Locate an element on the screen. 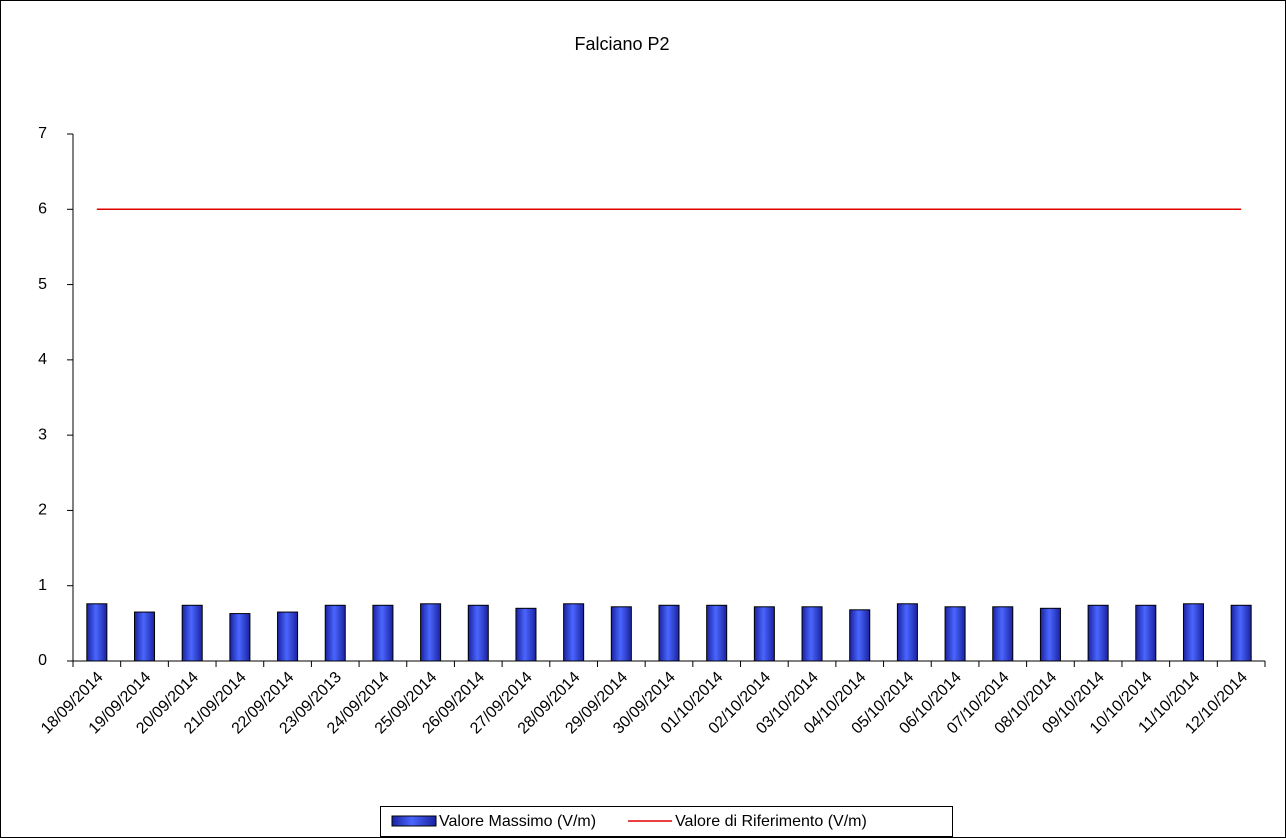 This screenshot has height=838, width=1286. legend-box is located at coordinates (666, 821).